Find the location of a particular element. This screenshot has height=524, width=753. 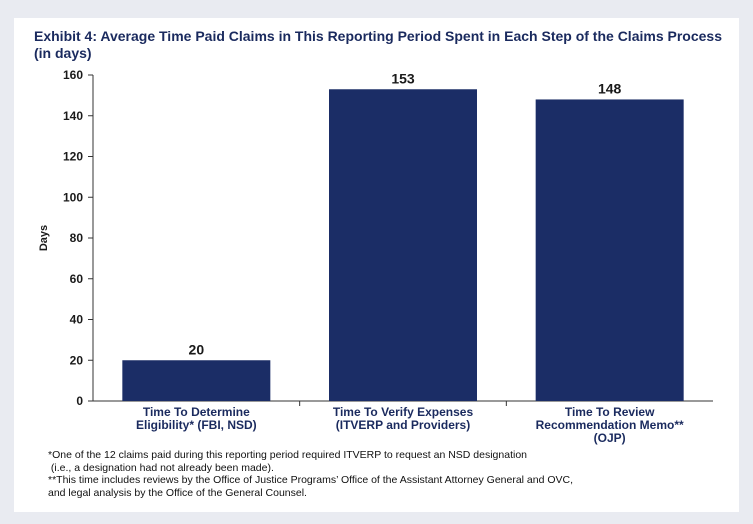

y-tick-label: 100 is located at coordinates (73, 197).